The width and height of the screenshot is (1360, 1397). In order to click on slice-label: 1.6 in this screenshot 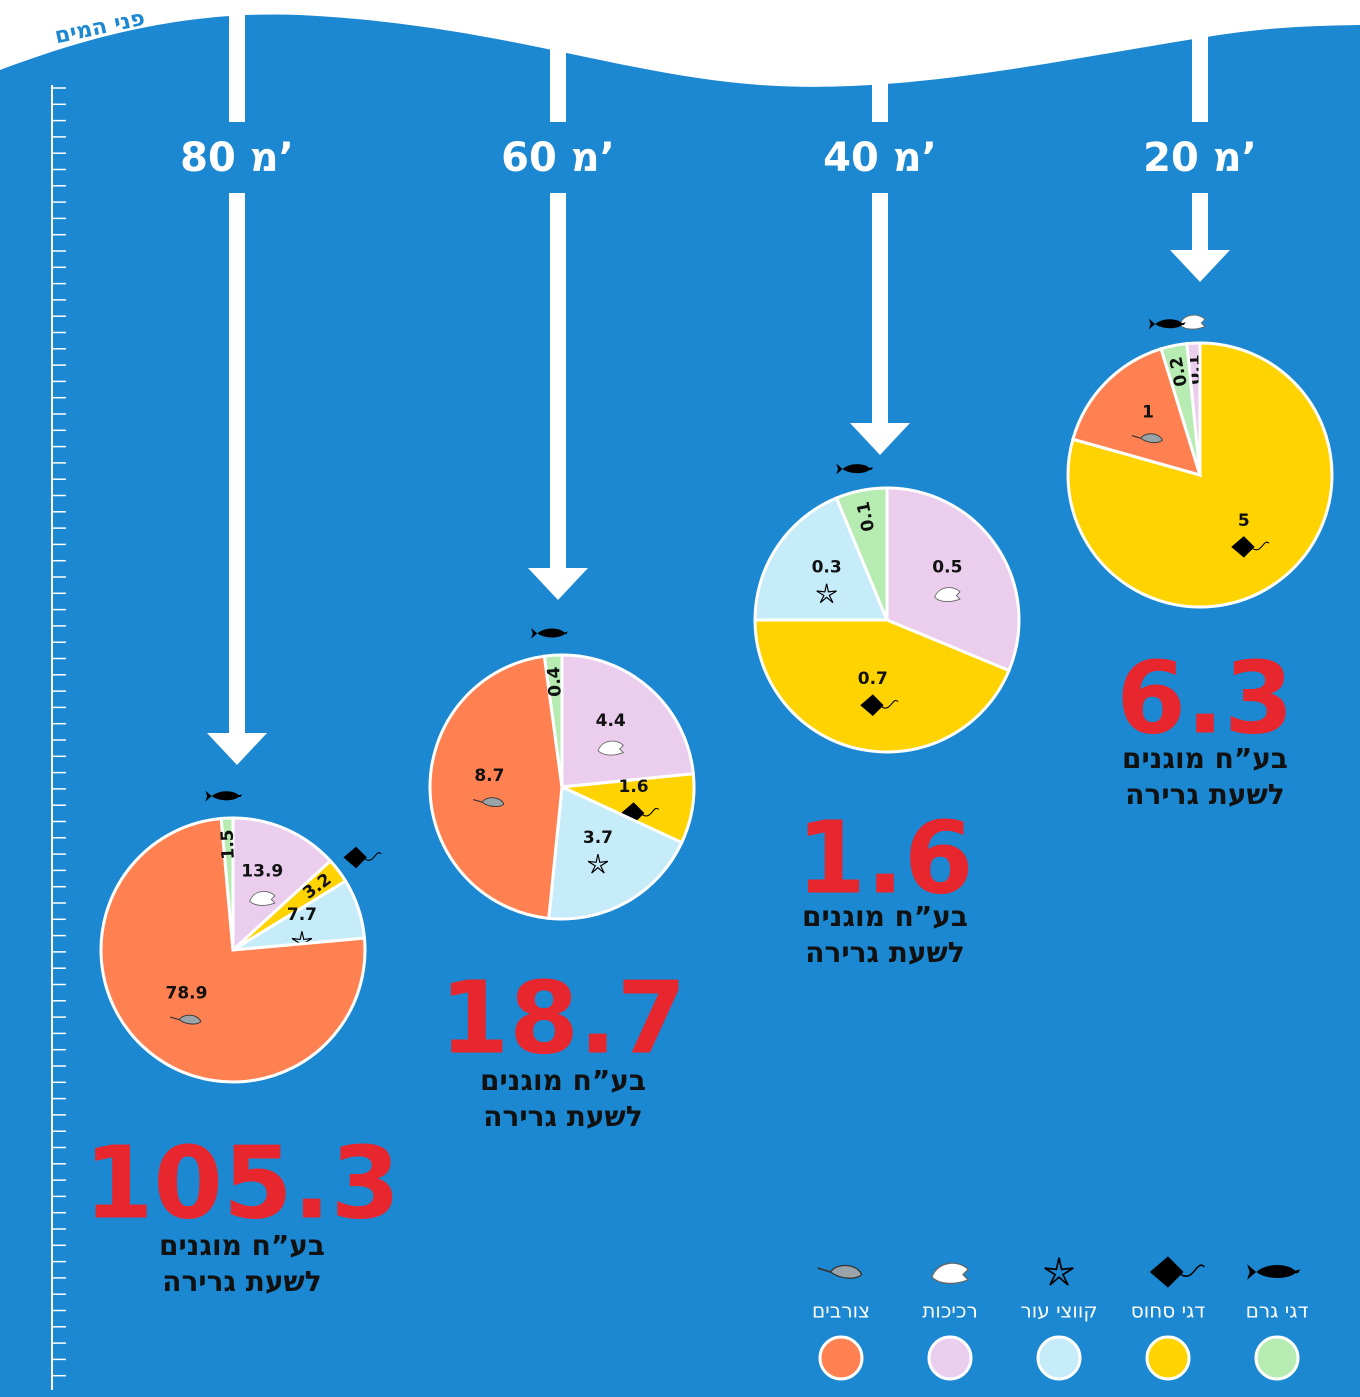, I will do `click(634, 787)`.